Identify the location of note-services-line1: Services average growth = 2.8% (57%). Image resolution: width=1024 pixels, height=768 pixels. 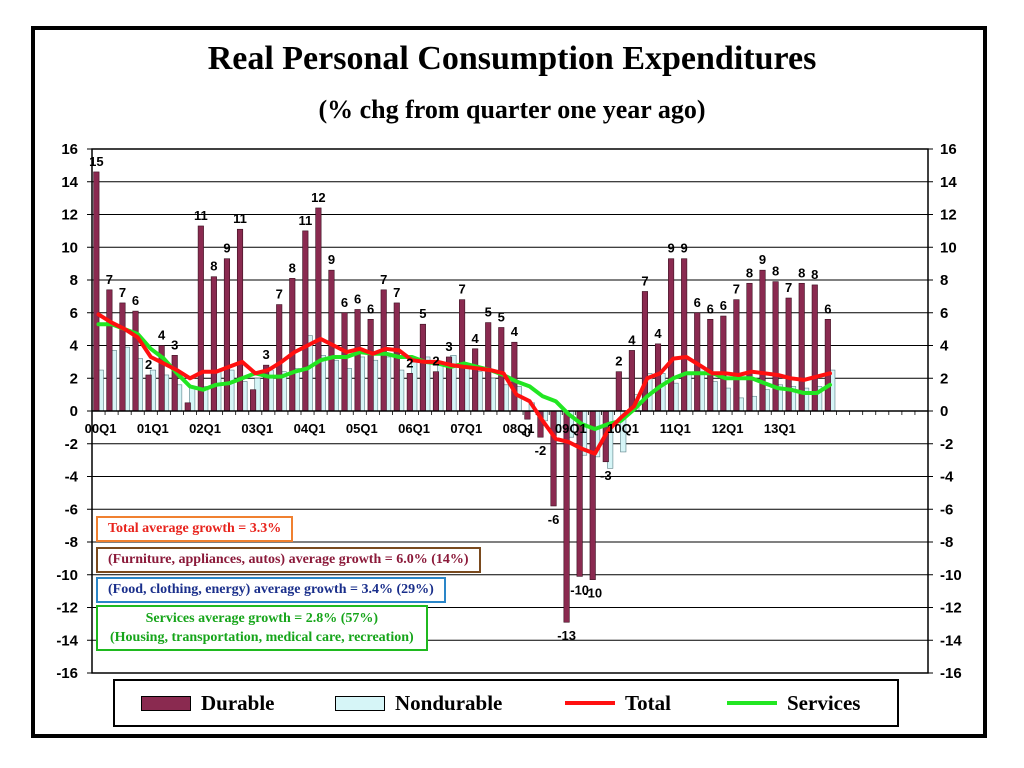
(262, 618).